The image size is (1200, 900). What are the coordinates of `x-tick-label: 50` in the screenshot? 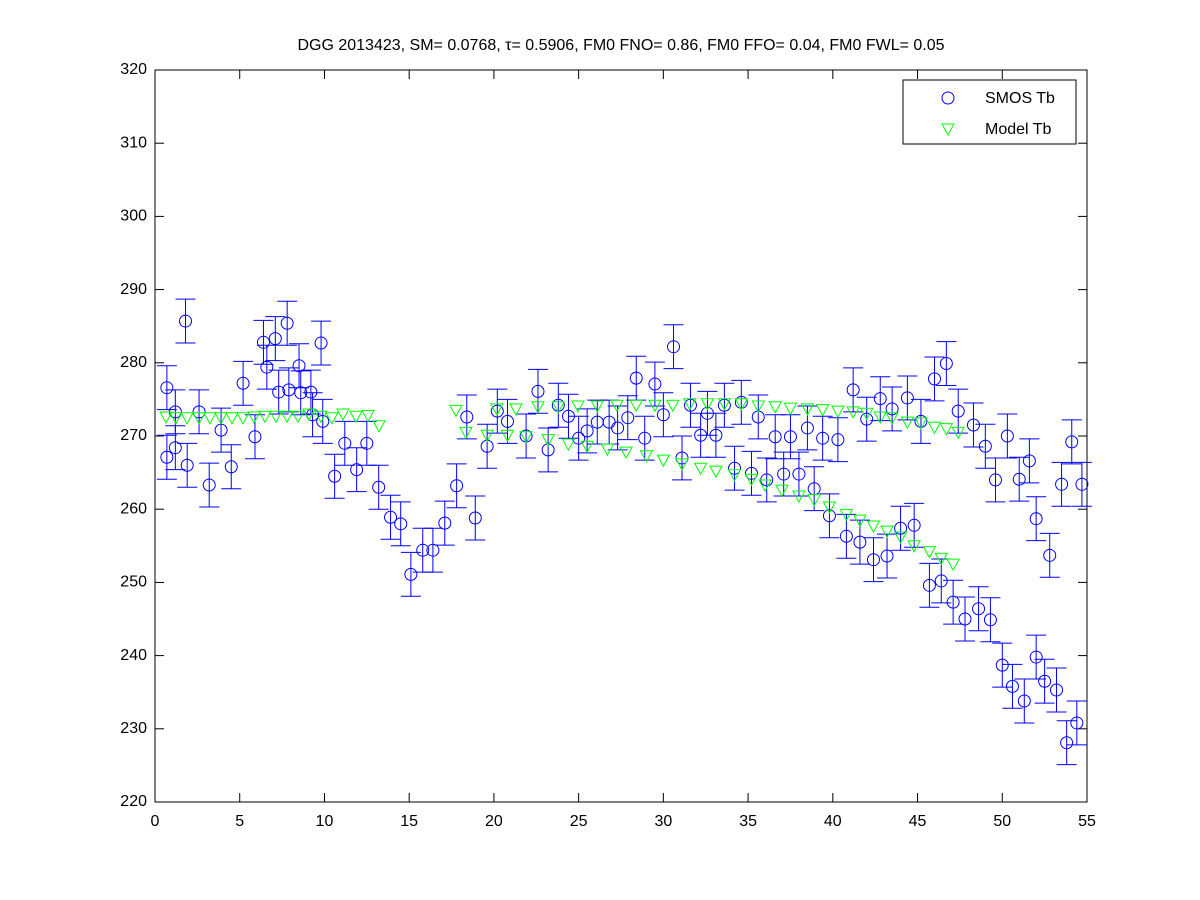 It's located at (1002, 821).